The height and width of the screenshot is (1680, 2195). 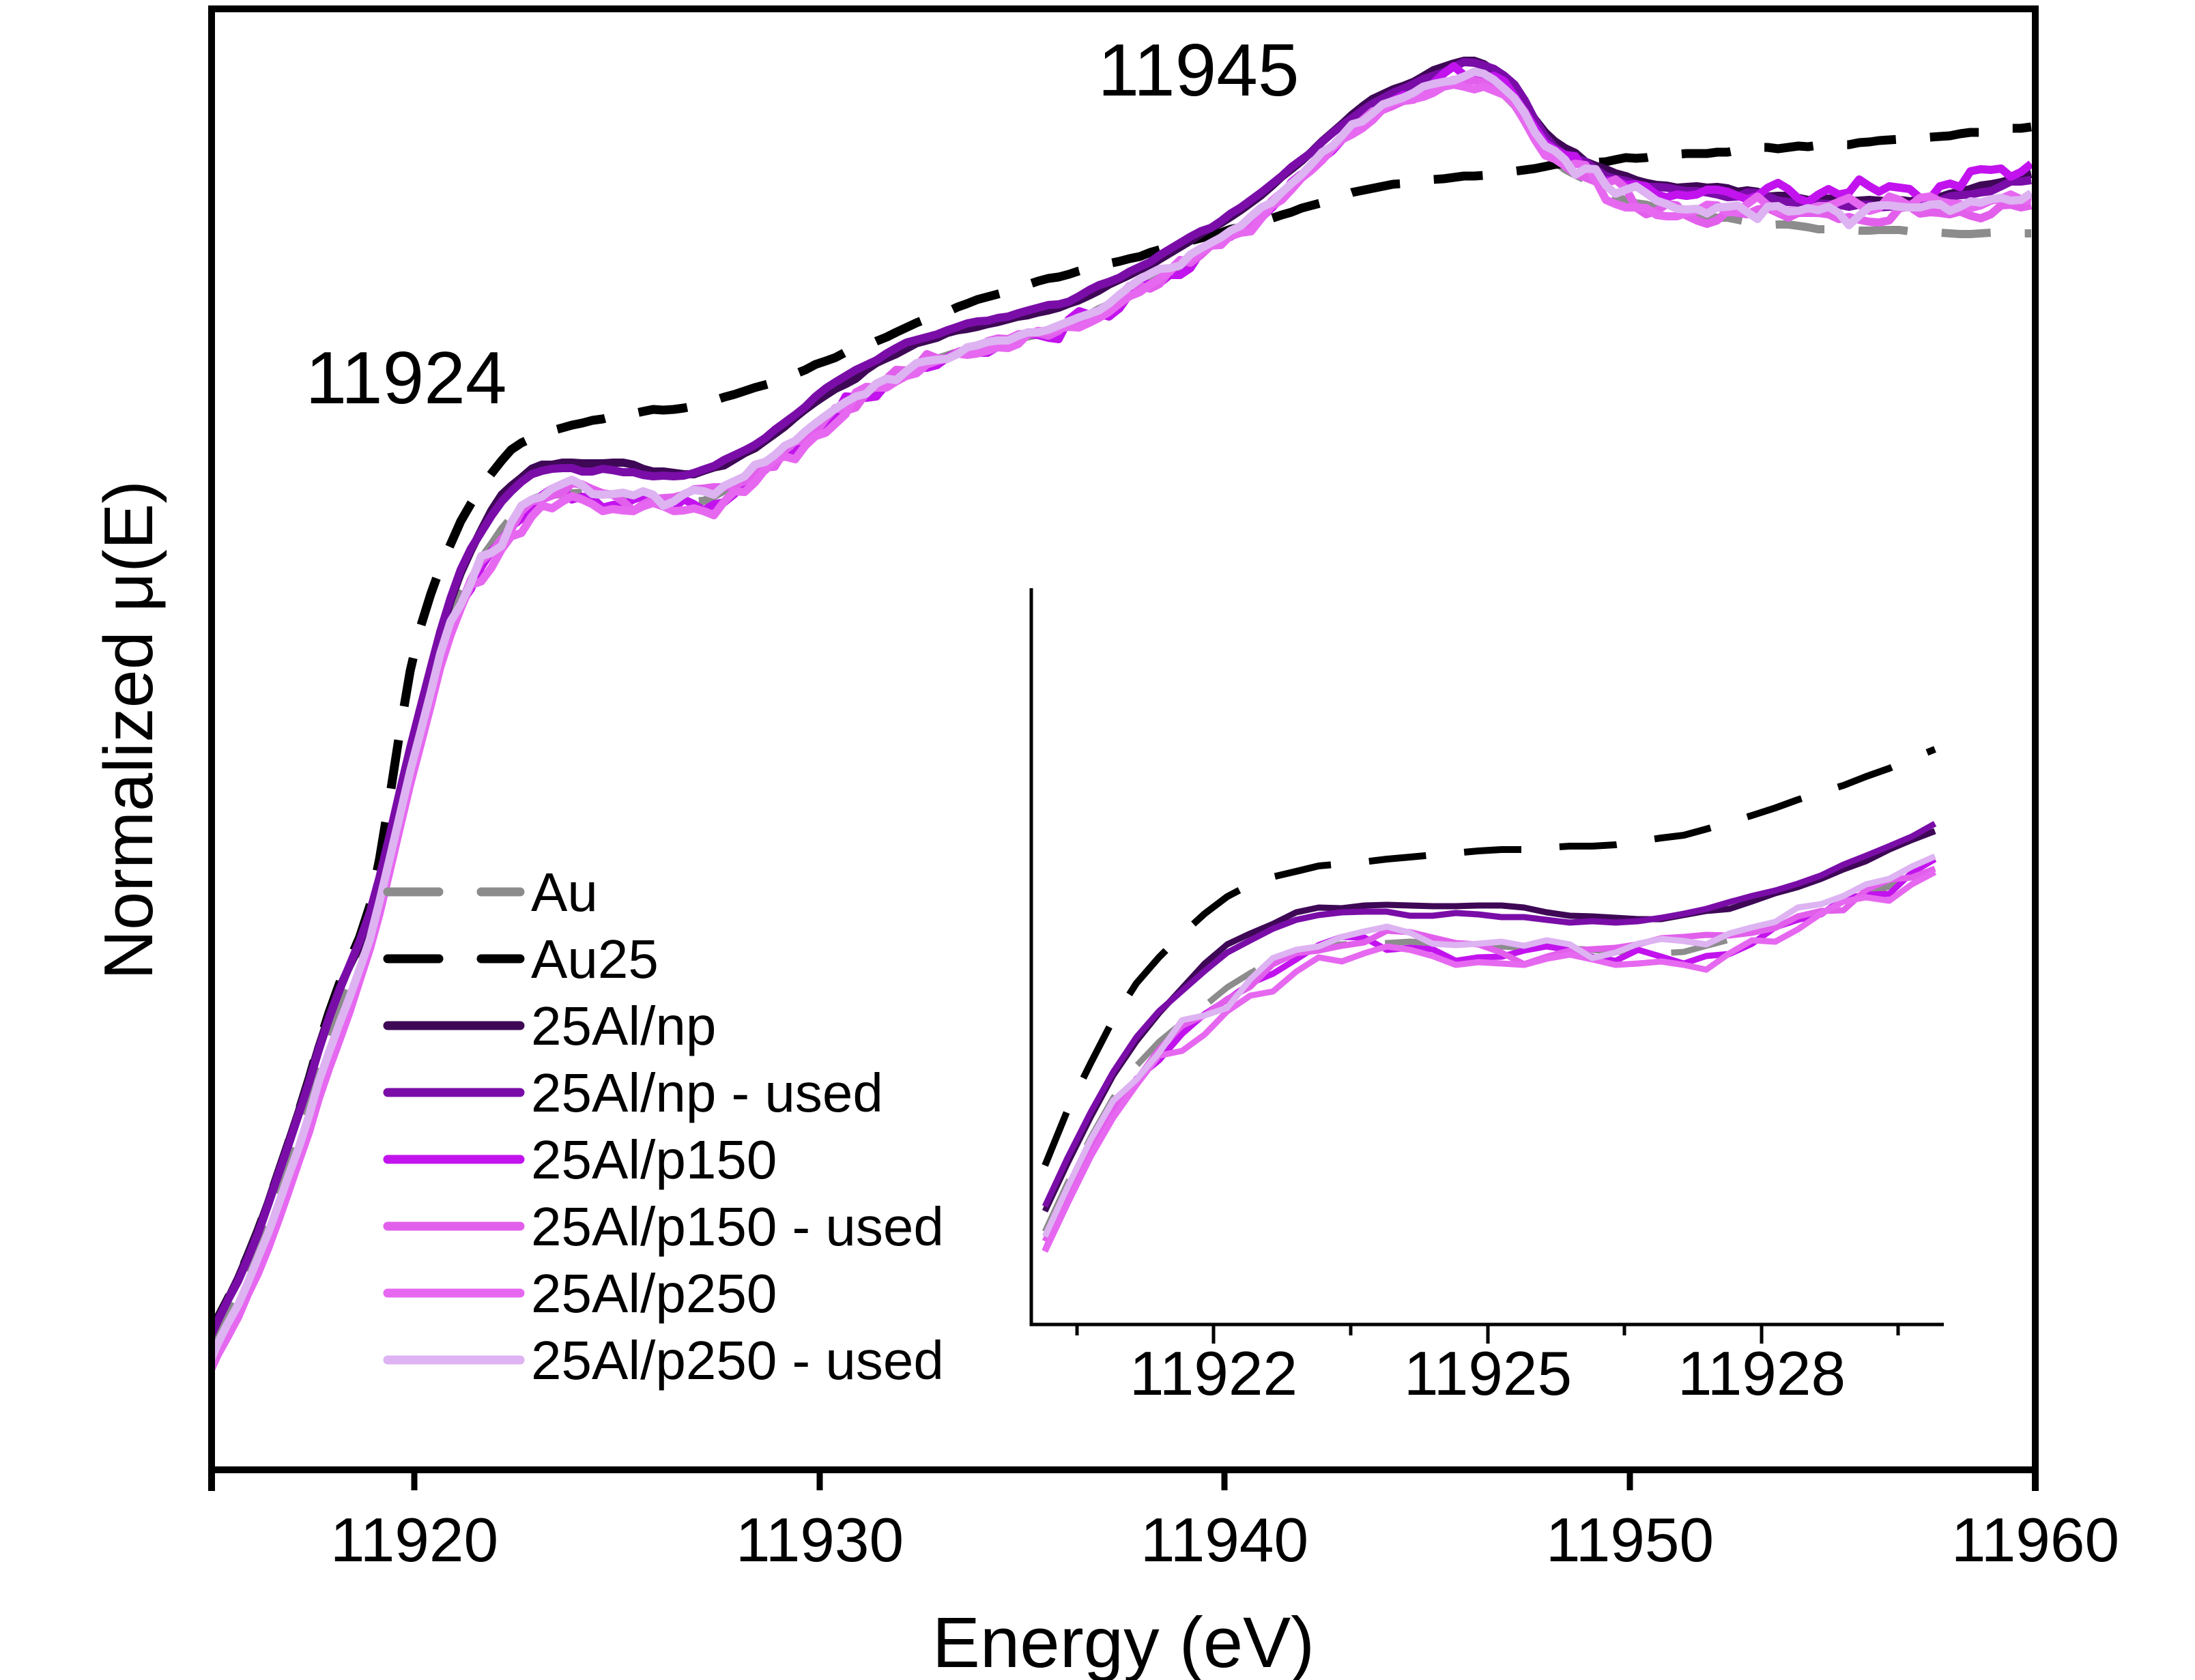 I want to click on svg-text: 11920, so click(x=414, y=1540).